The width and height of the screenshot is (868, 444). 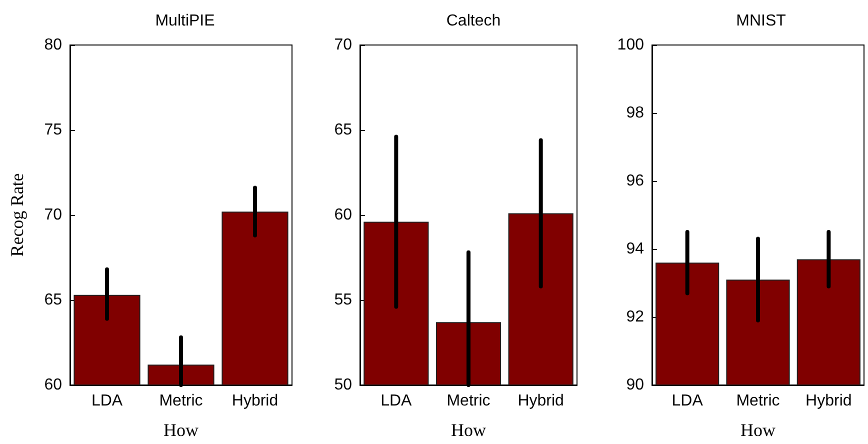 I want to click on chart-title: MNIST, so click(x=761, y=21).